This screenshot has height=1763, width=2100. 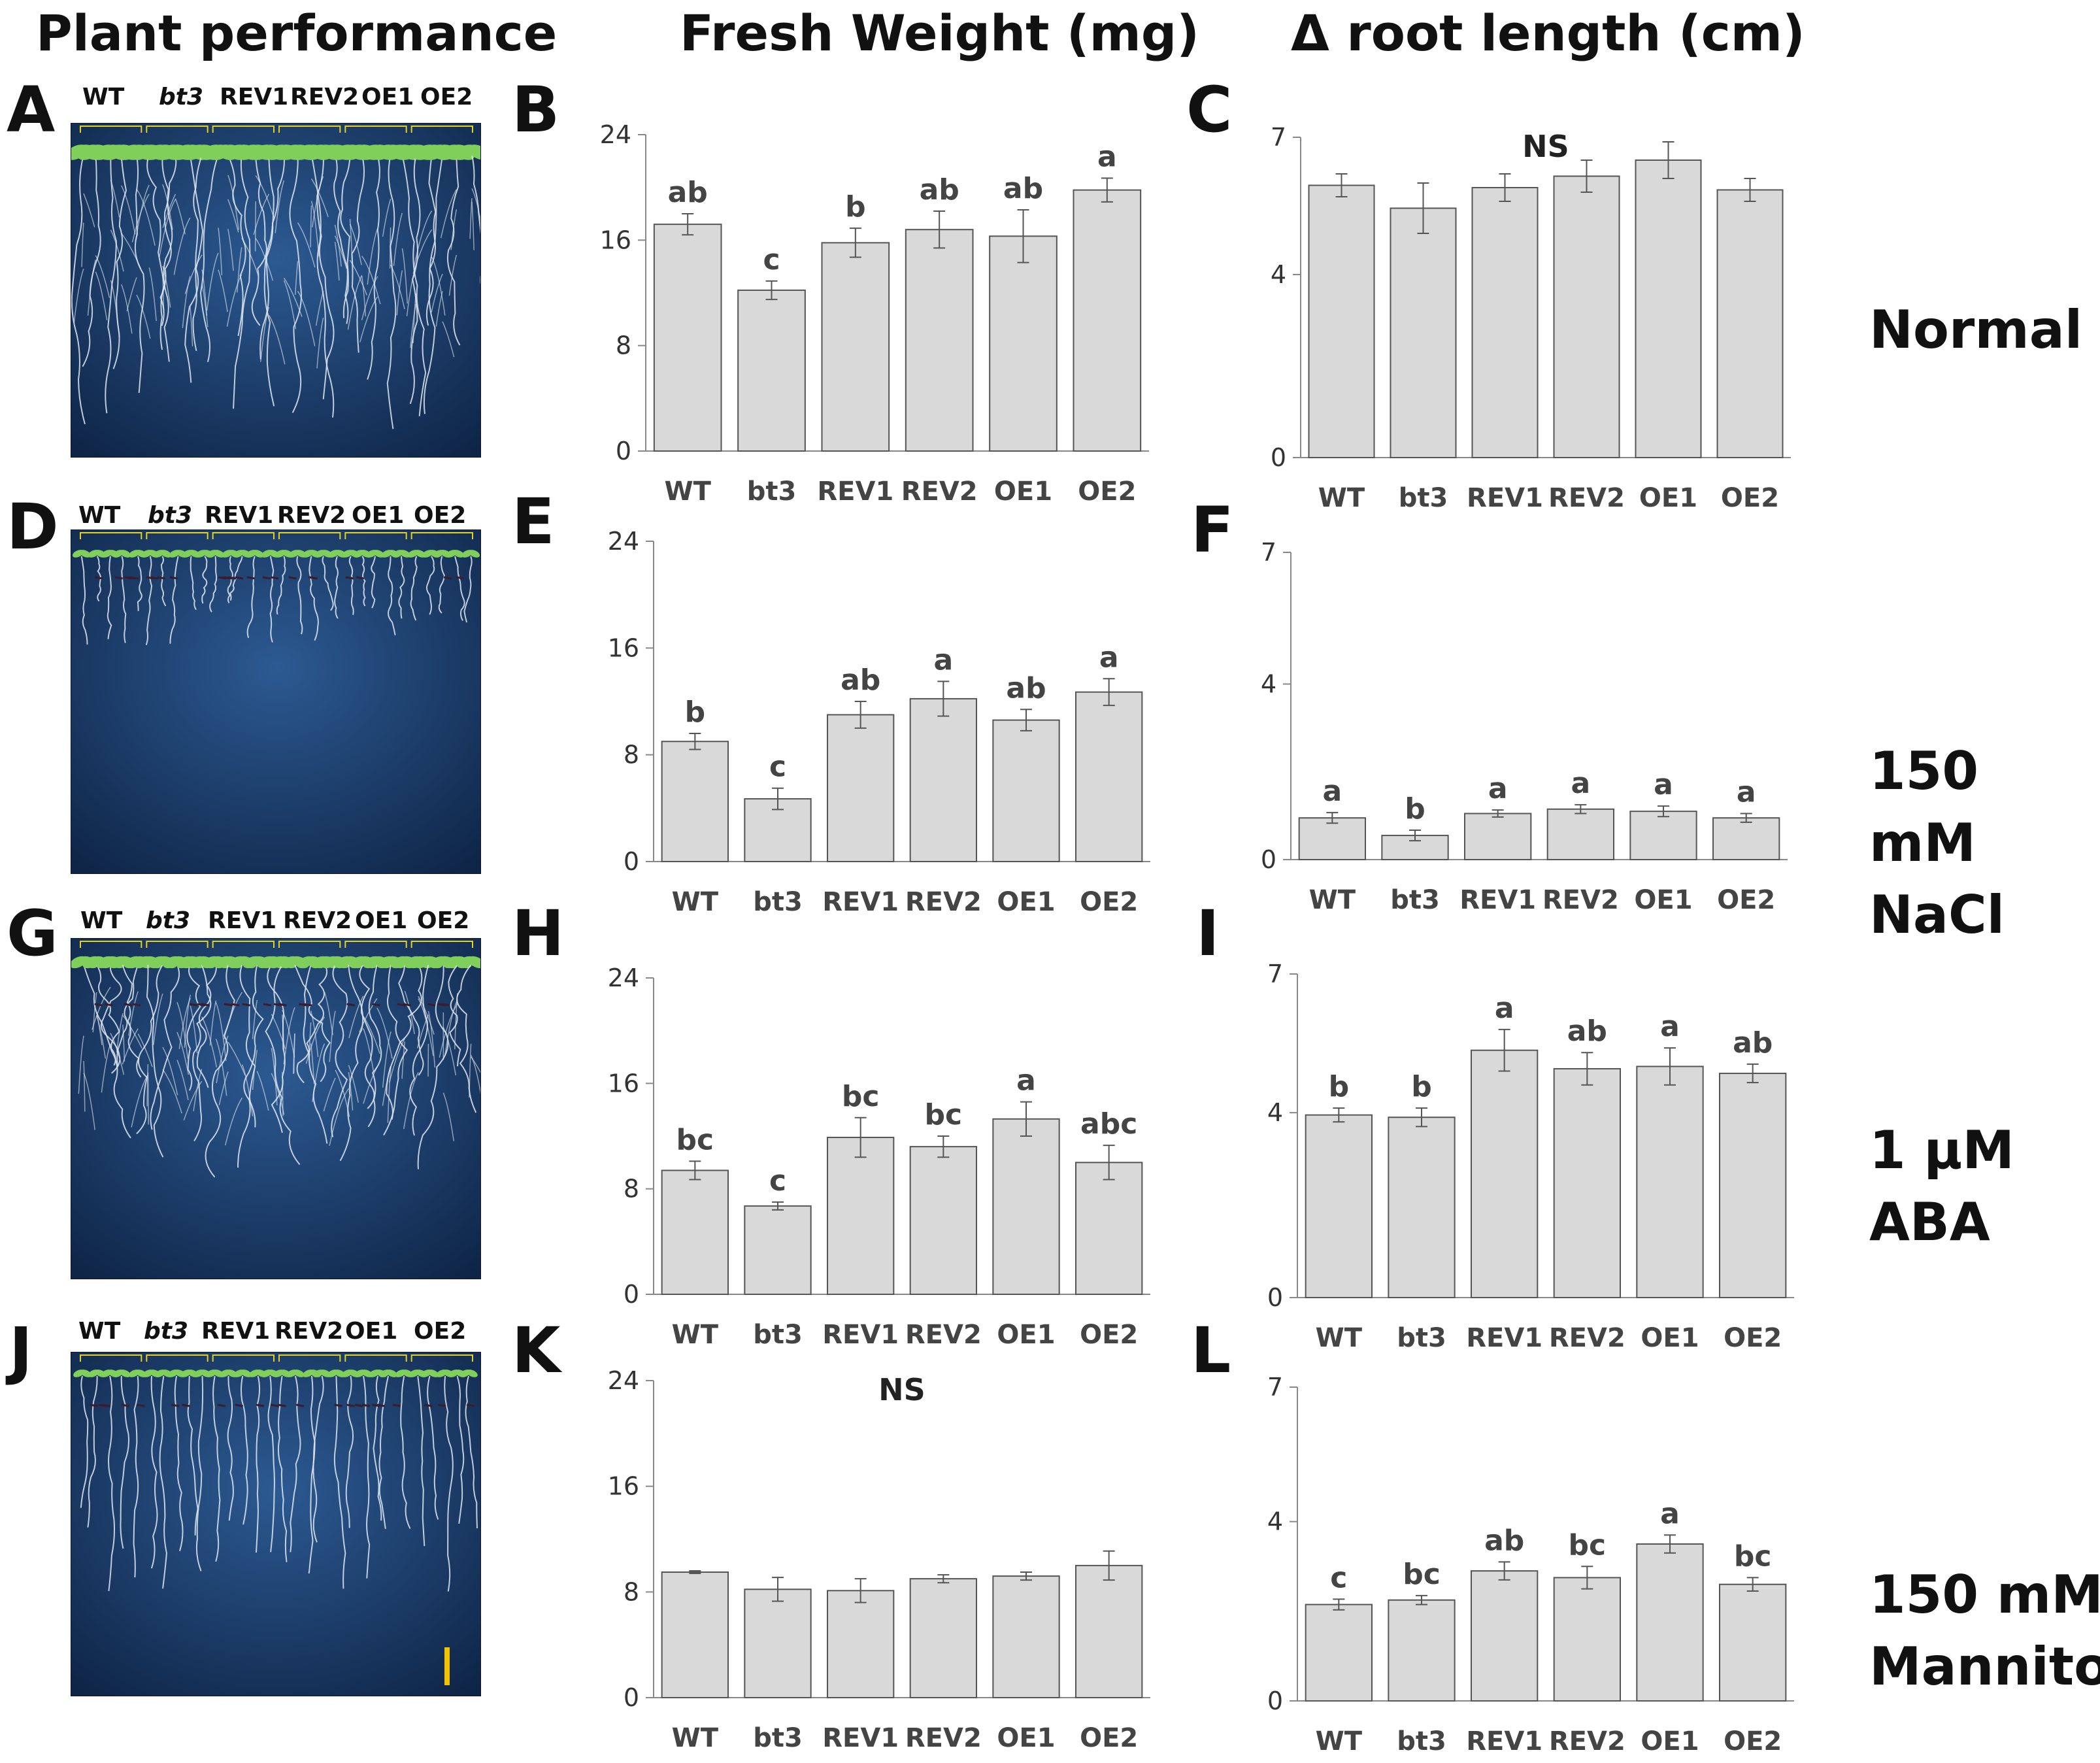 I want to click on genotype-label: OE1, so click(x=371, y=1331).